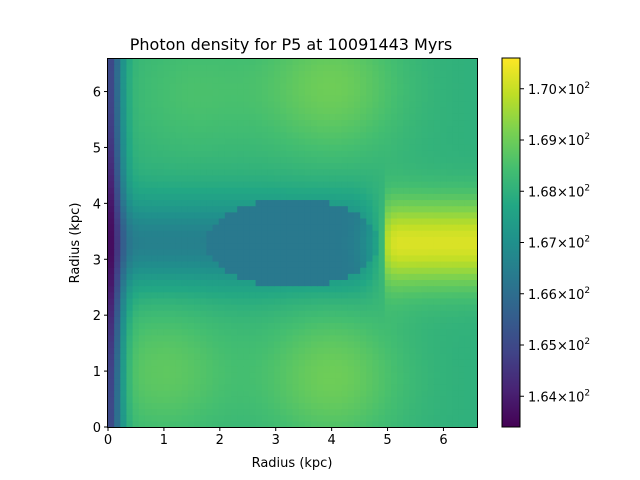 This screenshot has height=480, width=640. Describe the element at coordinates (559, 243) in the screenshot. I see `colorbar-tick-label: 1.67×102` at that location.